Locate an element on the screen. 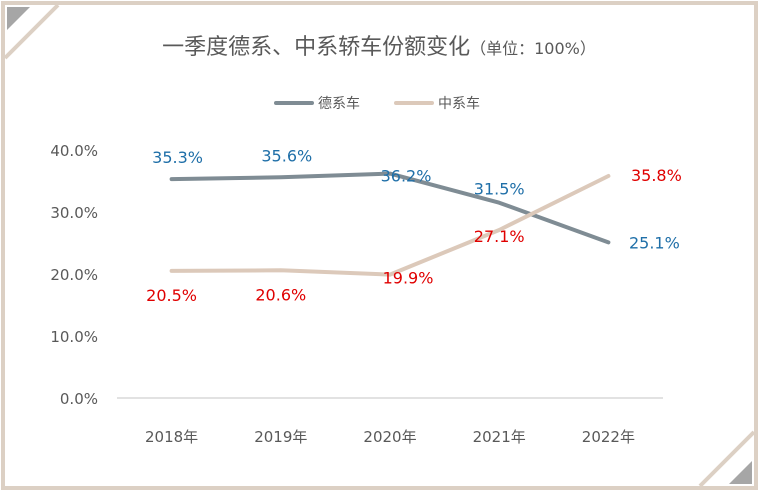  x-tick-label: 2021年 is located at coordinates (499, 437).